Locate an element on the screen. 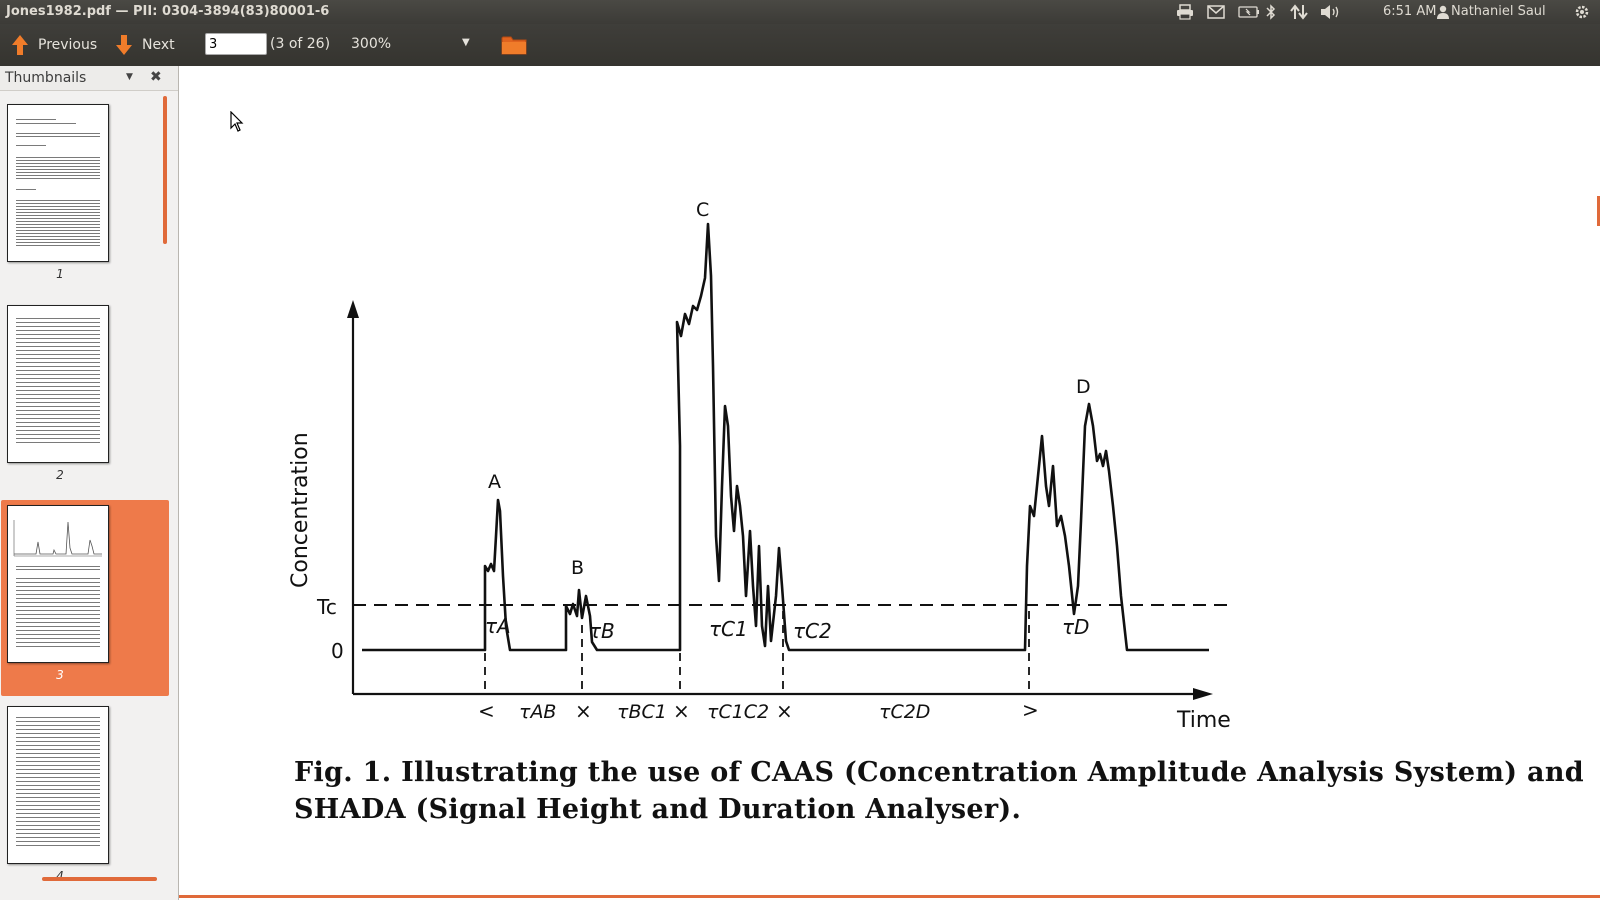 The width and height of the screenshot is (1600, 900). sidebar-scrollbar is located at coordinates (165, 170).